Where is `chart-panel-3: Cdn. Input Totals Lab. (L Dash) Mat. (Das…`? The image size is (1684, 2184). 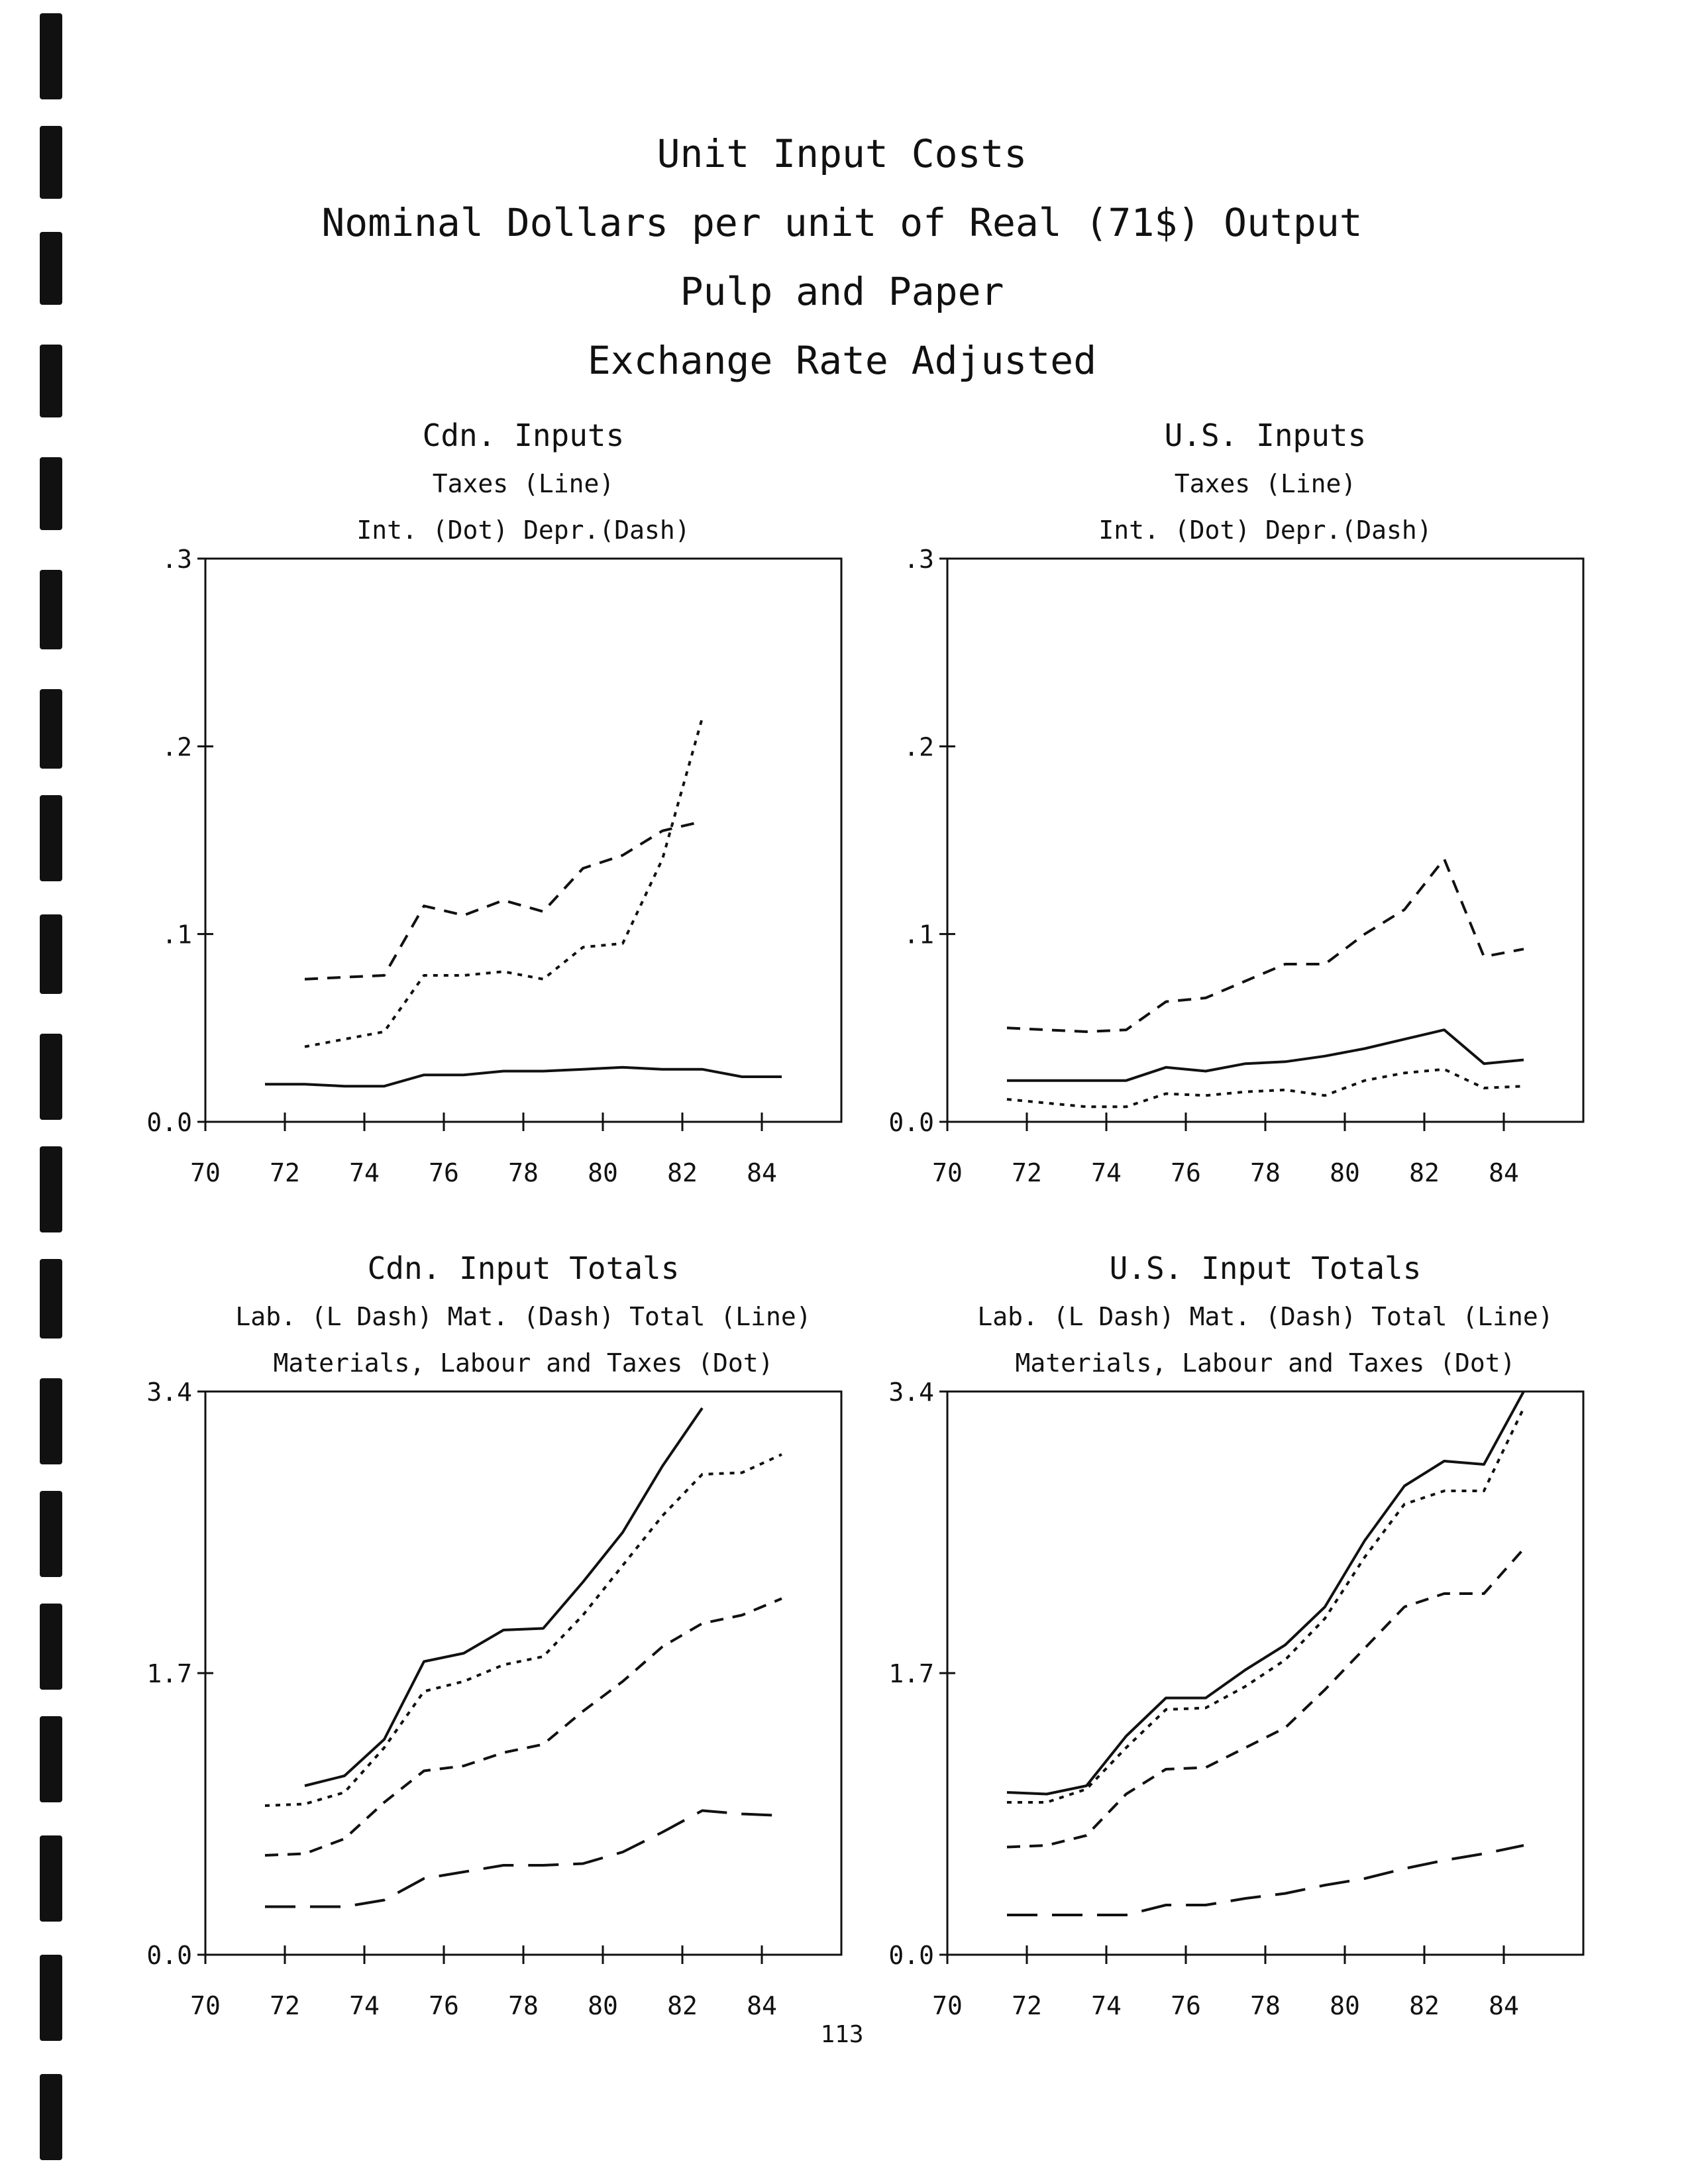 chart-panel-3: Cdn. Input Totals Lab. (L Dash) Mat. (Das… is located at coordinates (495, 1635).